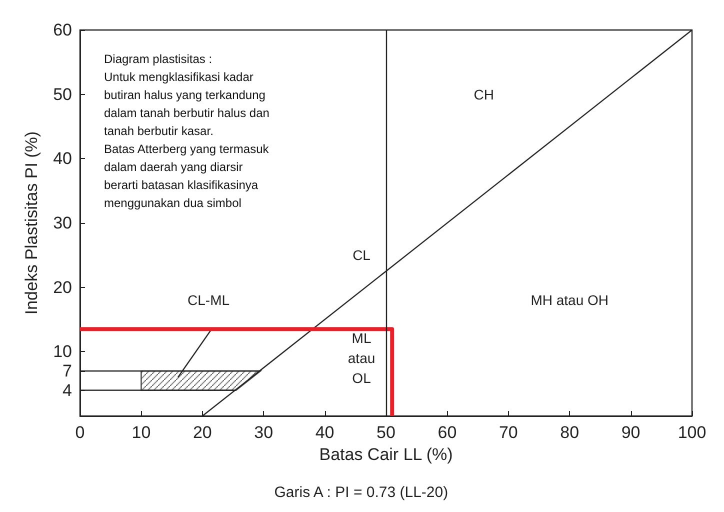 The image size is (724, 512). Describe the element at coordinates (508, 432) in the screenshot. I see `x-tick-label: 70` at that location.